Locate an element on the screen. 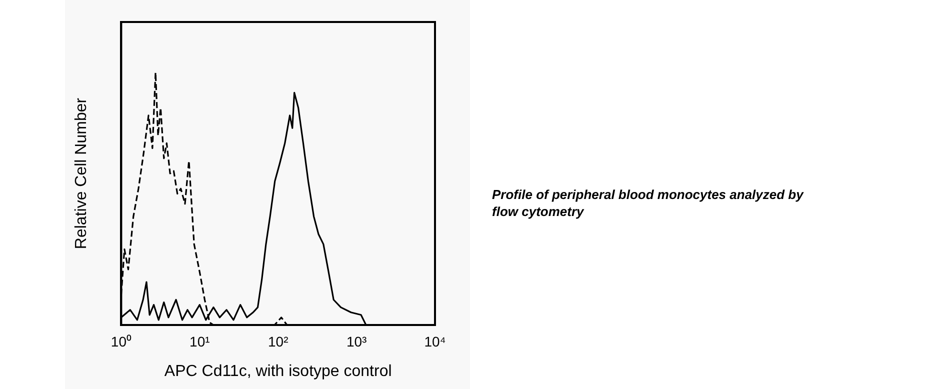 The height and width of the screenshot is (389, 942). x-axis-title: APC Cd11c, with isotype control is located at coordinates (278, 371).